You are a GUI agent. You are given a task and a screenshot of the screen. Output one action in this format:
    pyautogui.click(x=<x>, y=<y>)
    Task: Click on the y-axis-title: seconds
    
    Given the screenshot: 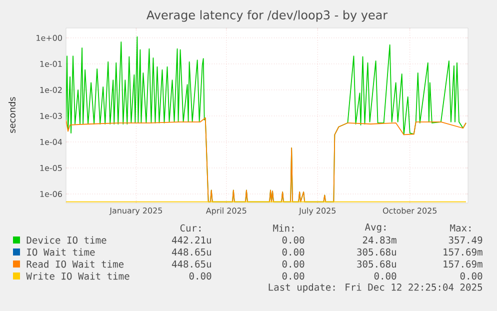 What is the action you would take?
    pyautogui.click(x=12, y=115)
    